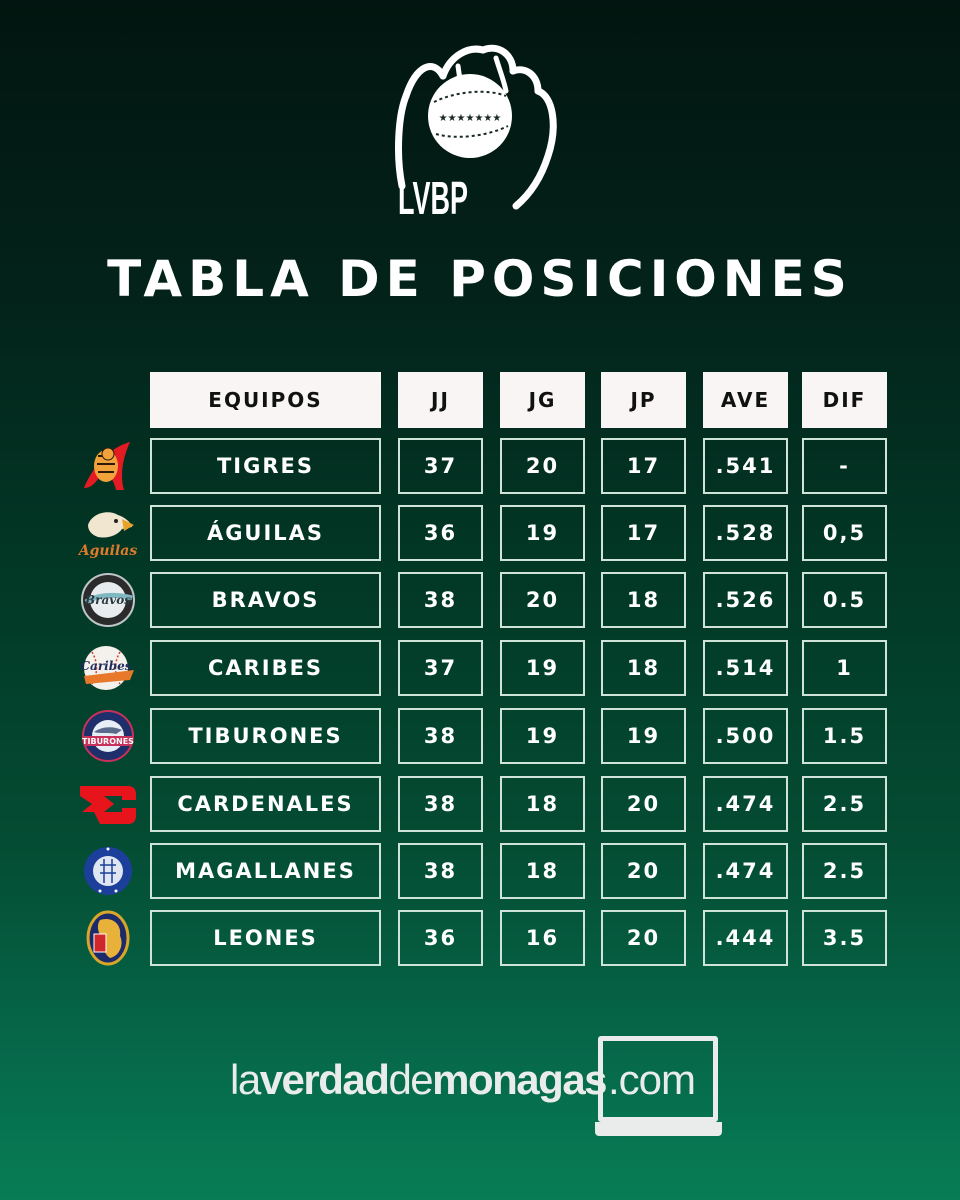 This screenshot has width=960, height=1200. Describe the element at coordinates (844, 668) in the screenshot. I see `dif-cell: 1` at that location.